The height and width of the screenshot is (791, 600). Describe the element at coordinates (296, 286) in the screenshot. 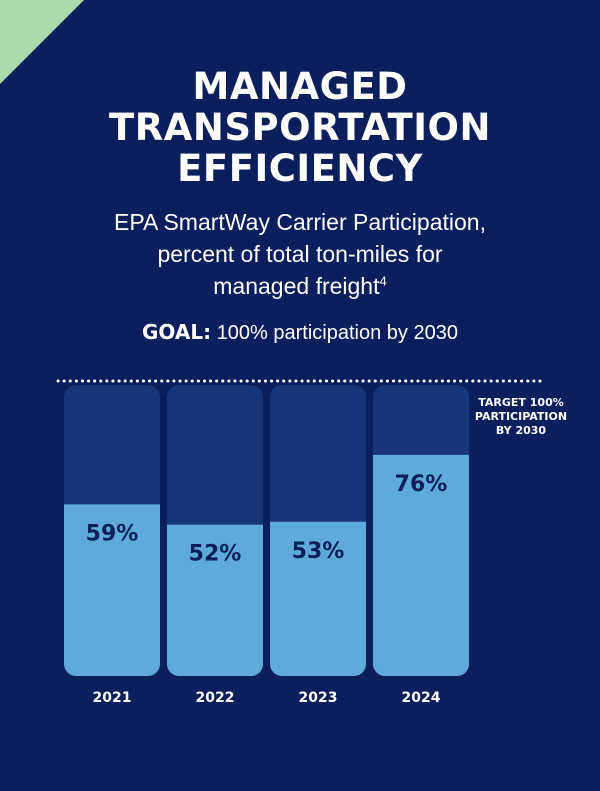

I see `subtitle-line: managed freight` at that location.